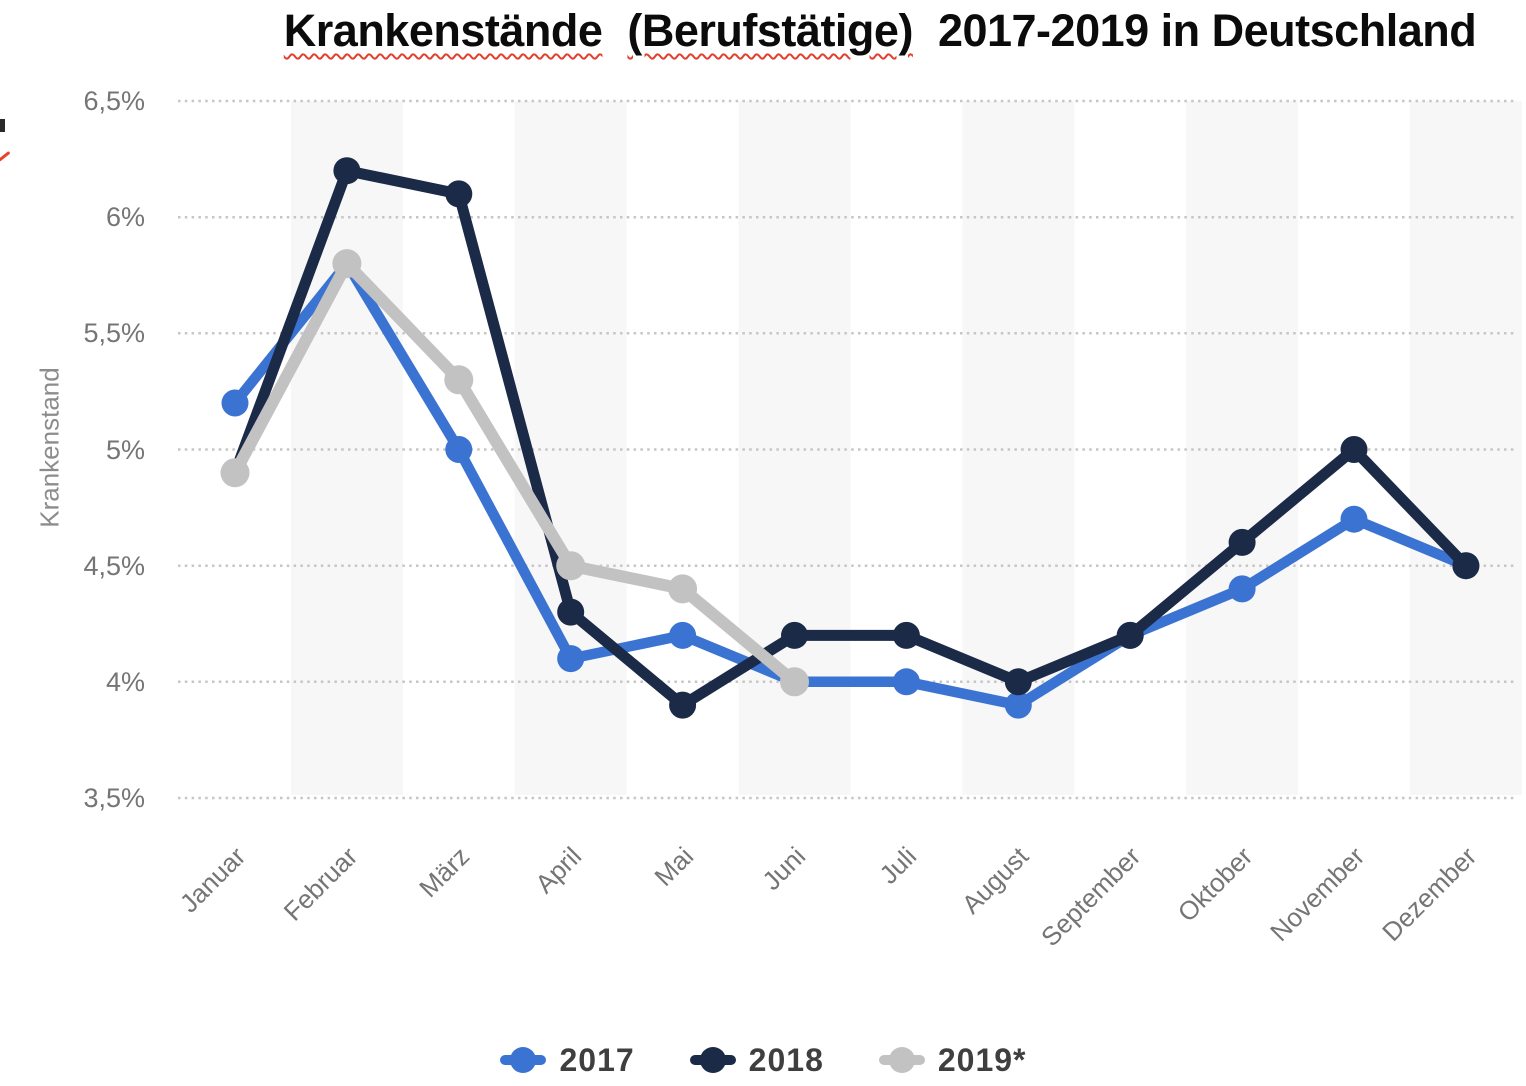 The width and height of the screenshot is (1526, 1086). What do you see at coordinates (114, 566) in the screenshot?
I see `y-tick-label-4,5%: 4,5%` at bounding box center [114, 566].